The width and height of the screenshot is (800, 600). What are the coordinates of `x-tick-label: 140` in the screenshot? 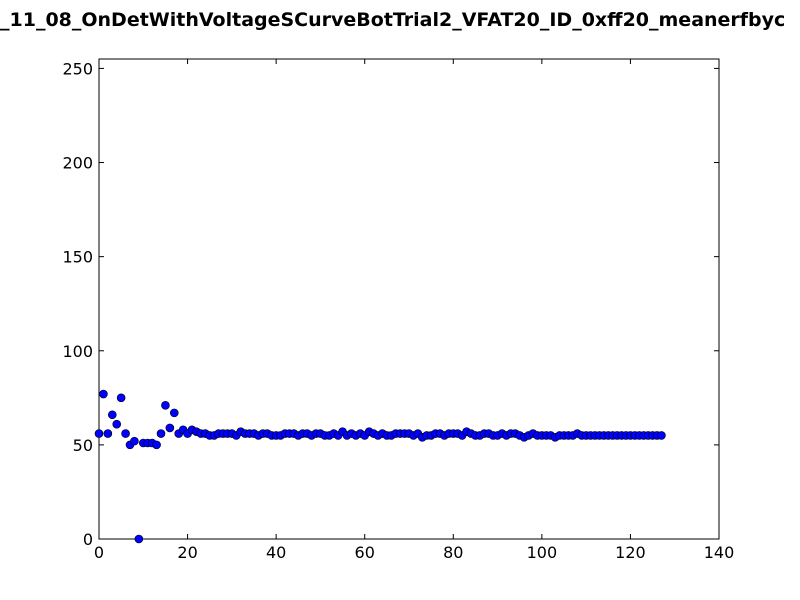 It's located at (719, 552).